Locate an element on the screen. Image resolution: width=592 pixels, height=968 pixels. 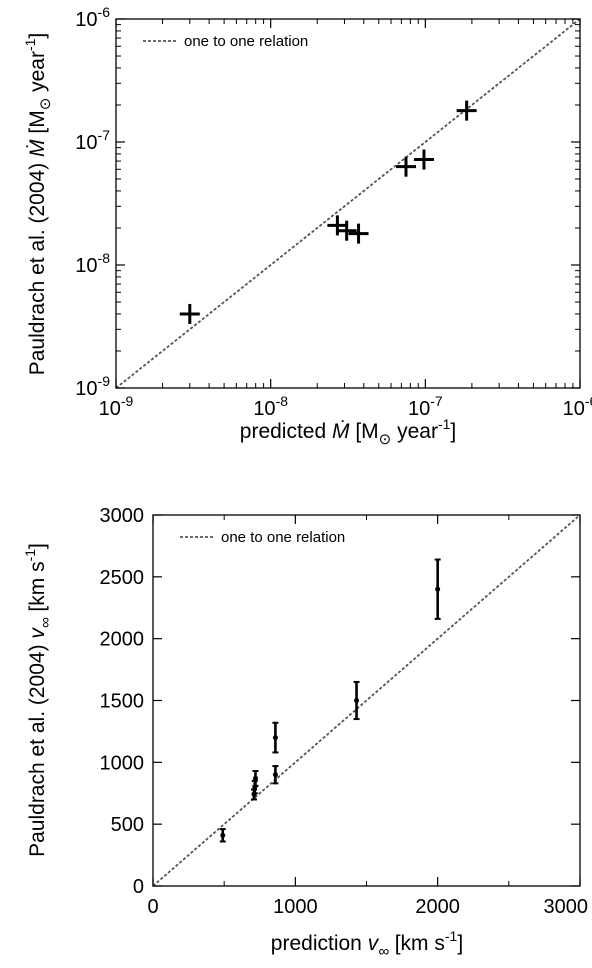
bottom-y-tick-label: 2500 is located at coordinates (122, 578).